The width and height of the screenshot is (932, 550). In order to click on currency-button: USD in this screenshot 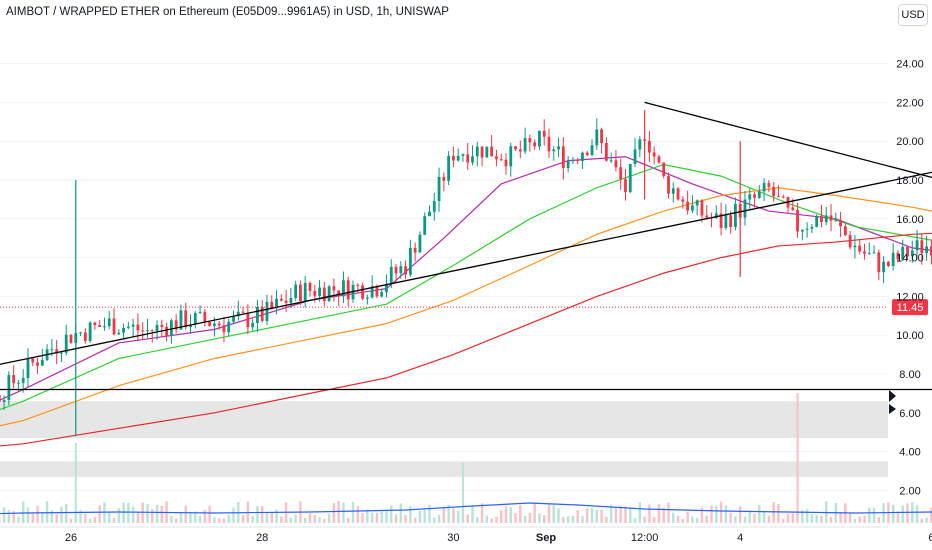, I will do `click(913, 15)`.